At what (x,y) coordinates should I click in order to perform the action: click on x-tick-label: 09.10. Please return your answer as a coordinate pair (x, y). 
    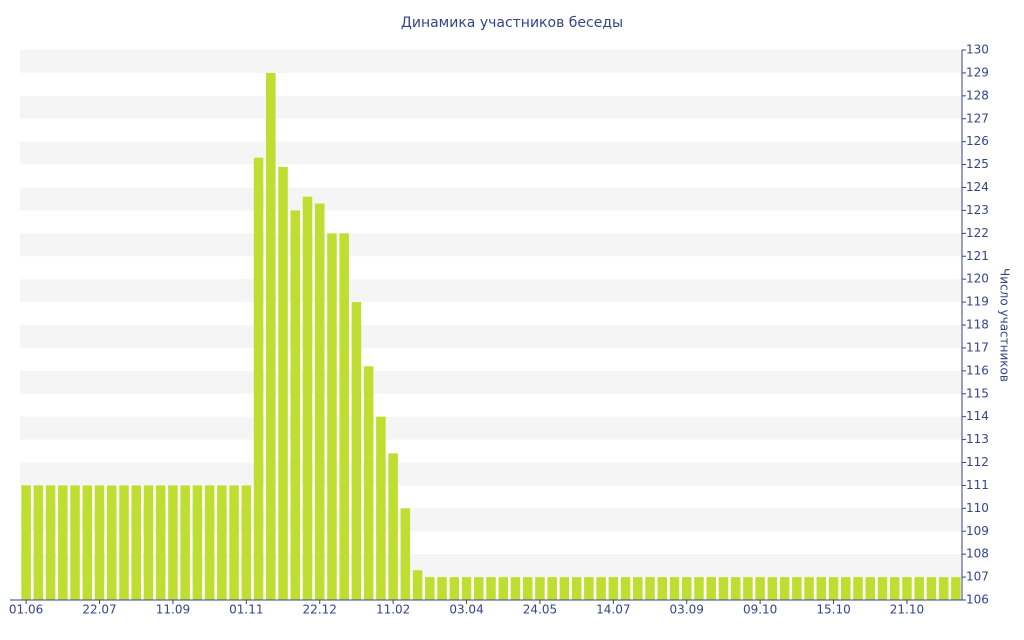
    Looking at the image, I should click on (760, 610).